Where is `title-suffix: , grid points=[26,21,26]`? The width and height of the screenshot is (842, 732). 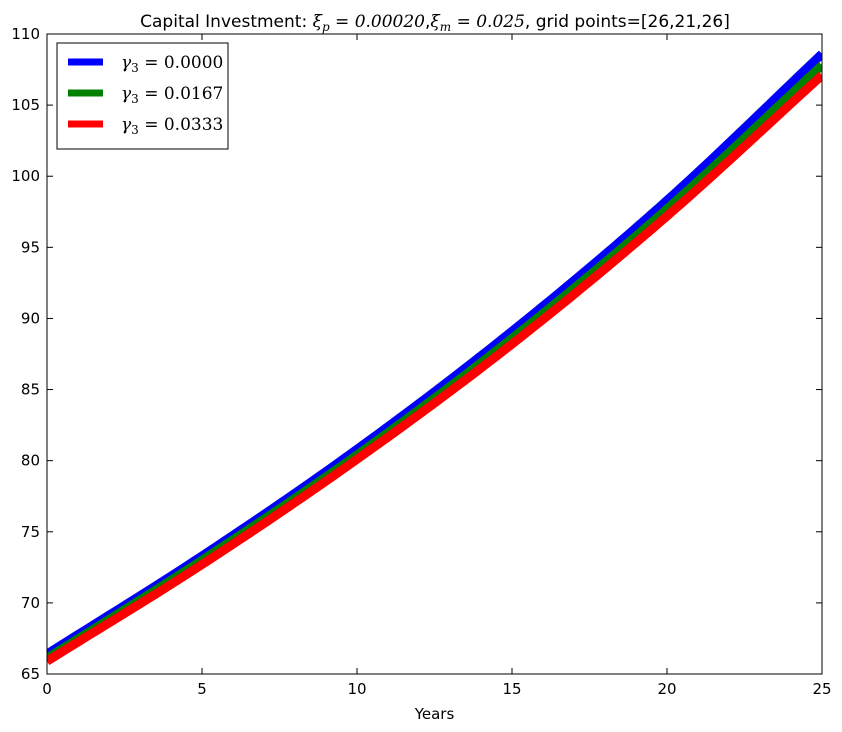
title-suffix: , grid points=[26,21,26] is located at coordinates (627, 22).